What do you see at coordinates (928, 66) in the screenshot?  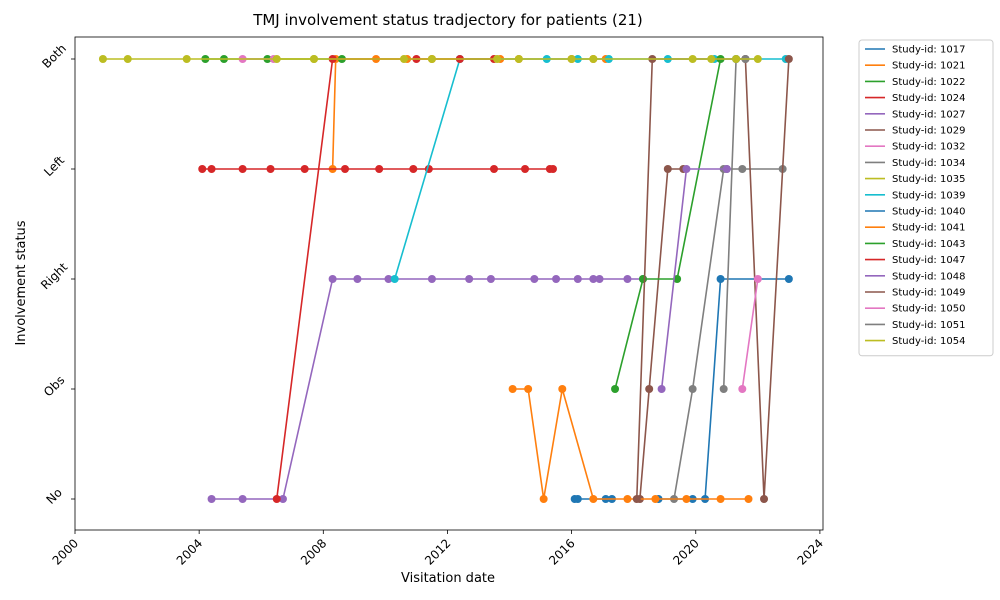 I see `legend-label: Study-id: 1021` at bounding box center [928, 66].